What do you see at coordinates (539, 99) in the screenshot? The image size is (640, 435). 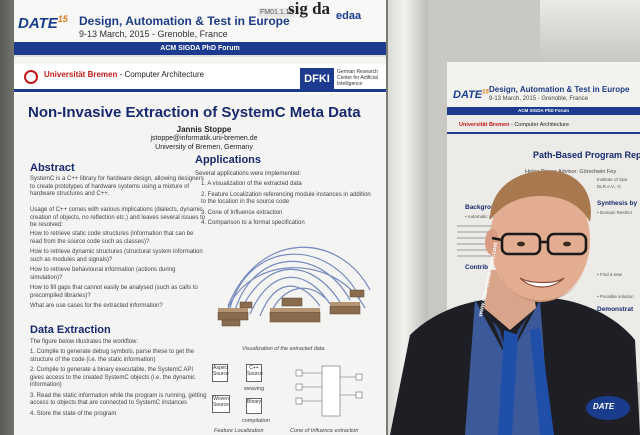 I see `right-conference-dates: 9-13 March, 2015 - Grenoble, France` at bounding box center [539, 99].